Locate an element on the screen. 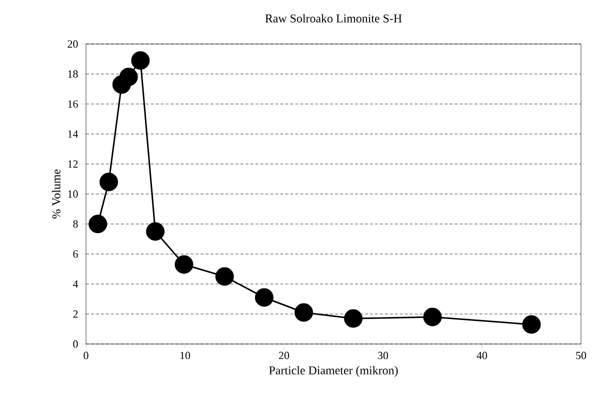 The width and height of the screenshot is (603, 409). y-tick-label: 0 is located at coordinates (75, 344).